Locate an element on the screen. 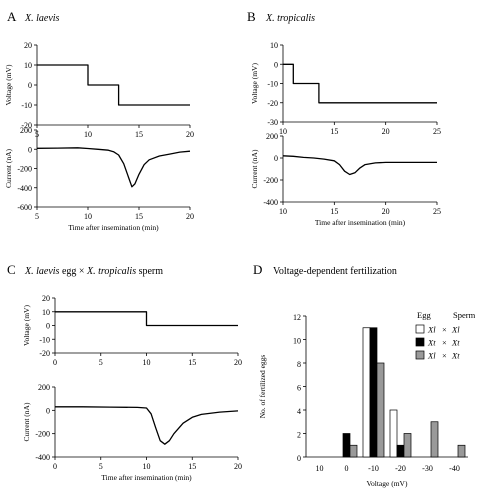 Image resolution: width=495 pixels, height=500 pixels. panel-c-current-trace is located at coordinates (147, 425).